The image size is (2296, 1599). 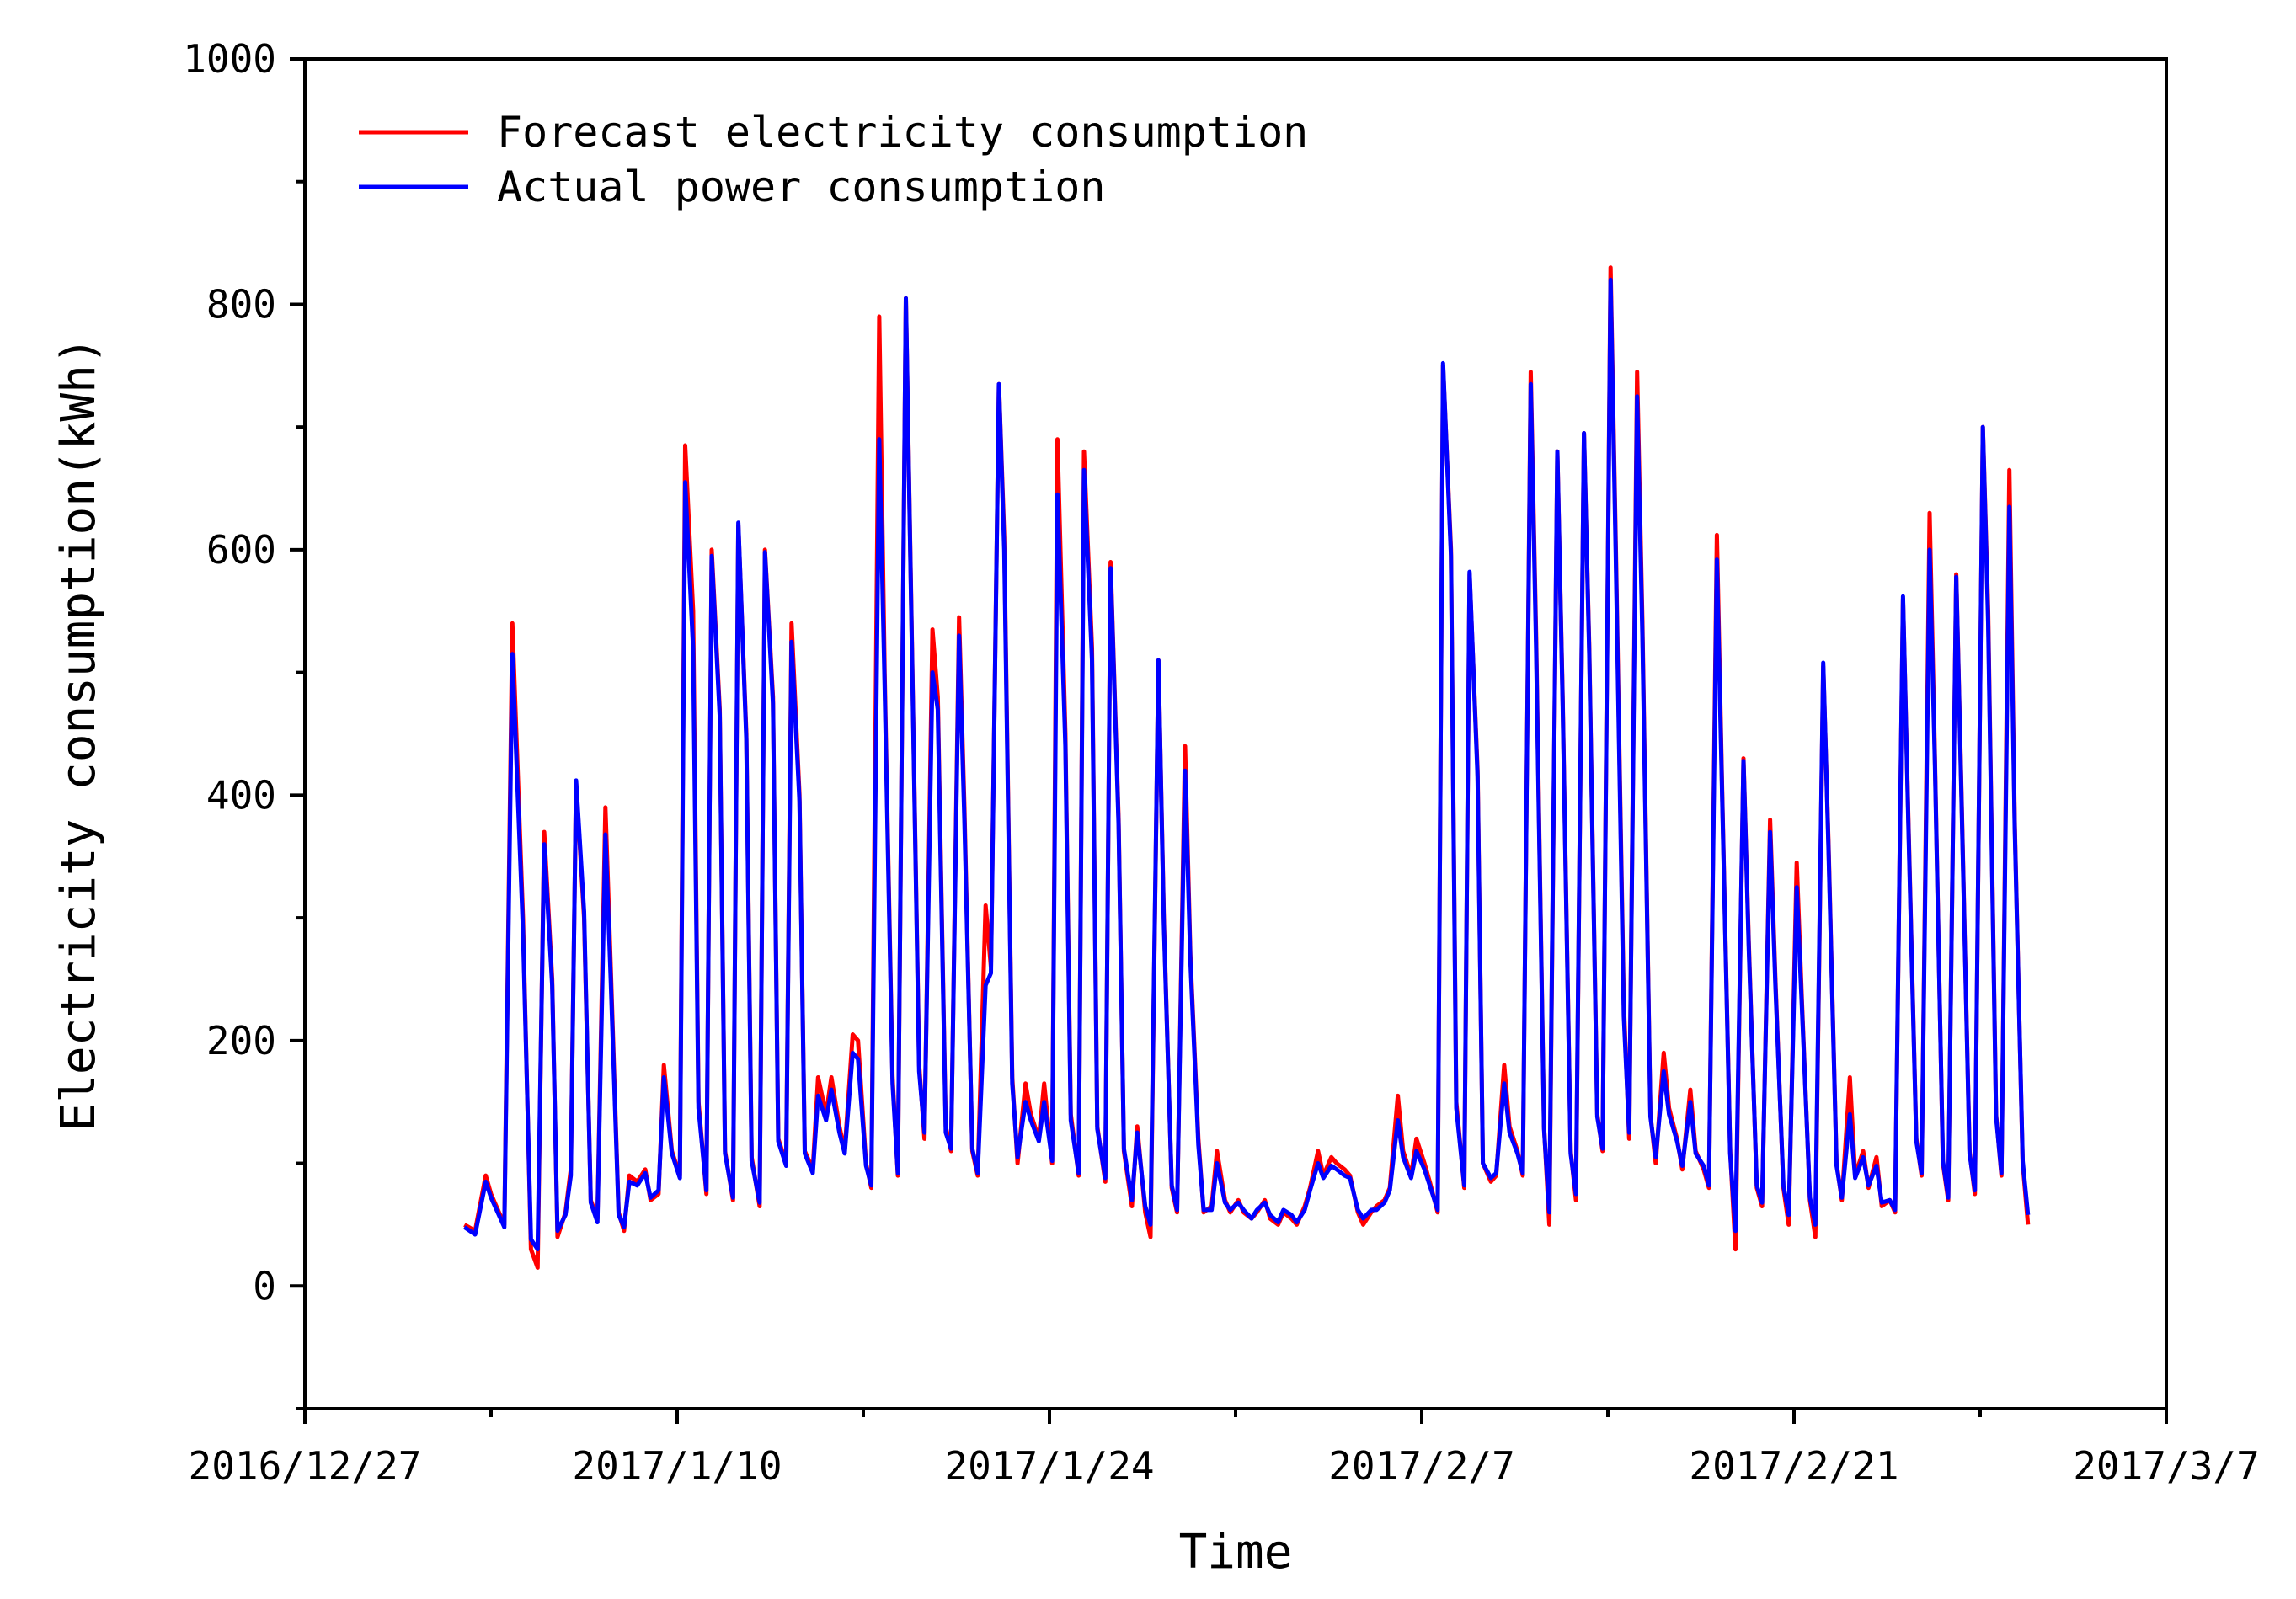 What do you see at coordinates (1421, 1466) in the screenshot?
I see `x-tick-label: 2017/2/7` at bounding box center [1421, 1466].